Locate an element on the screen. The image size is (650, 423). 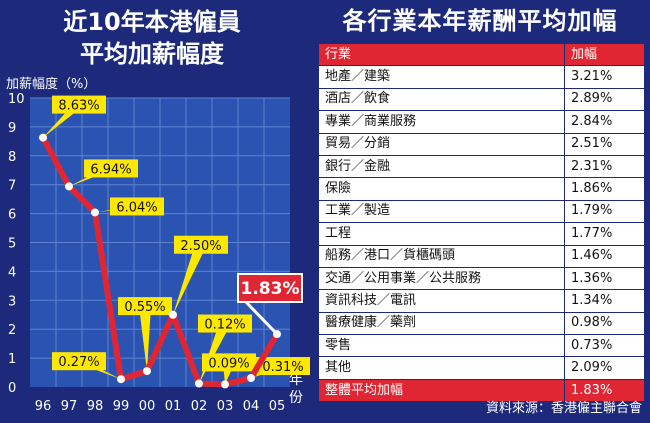
y-tick-label: 7 is located at coordinates (12, 186).